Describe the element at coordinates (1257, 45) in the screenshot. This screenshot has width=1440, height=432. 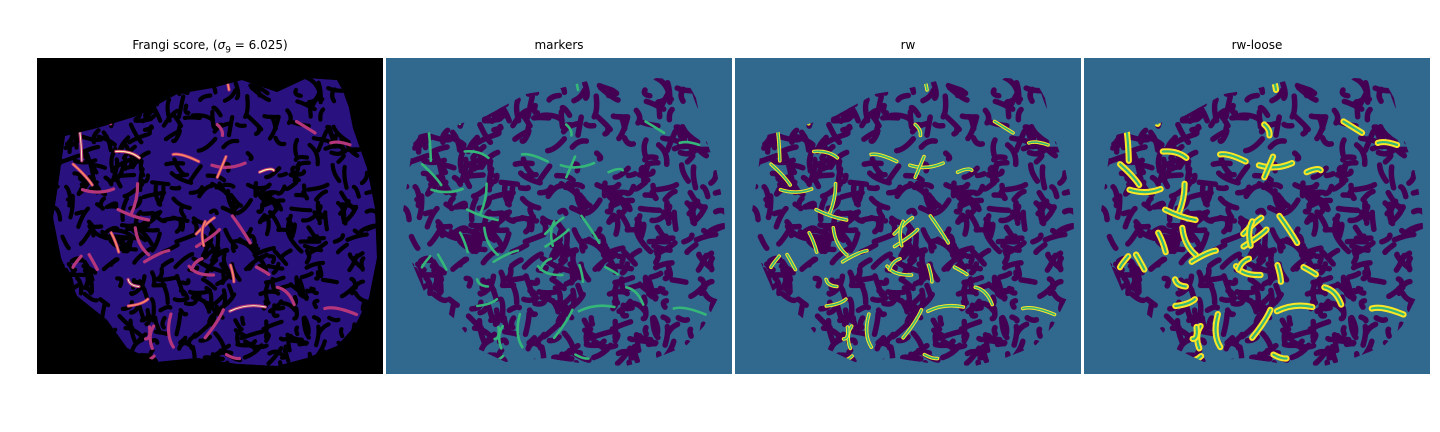
I see `panel-title-rw-loose: rw-loose` at that location.